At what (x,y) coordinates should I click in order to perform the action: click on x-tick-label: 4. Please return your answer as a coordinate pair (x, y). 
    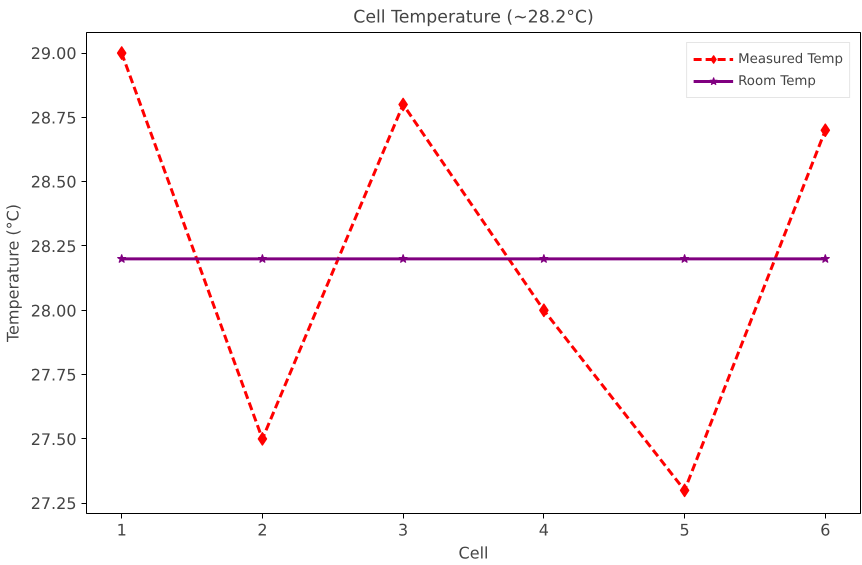
    Looking at the image, I should click on (543, 530).